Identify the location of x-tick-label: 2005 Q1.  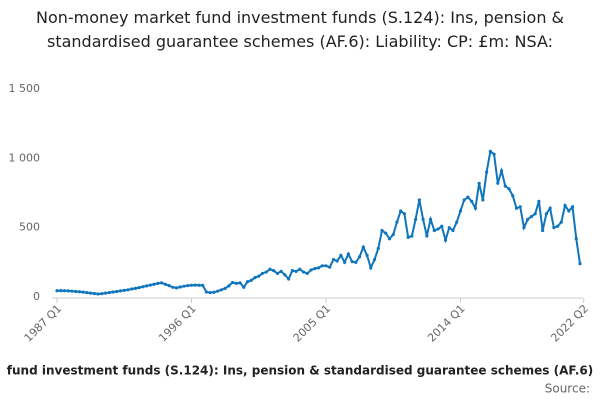
(312, 323).